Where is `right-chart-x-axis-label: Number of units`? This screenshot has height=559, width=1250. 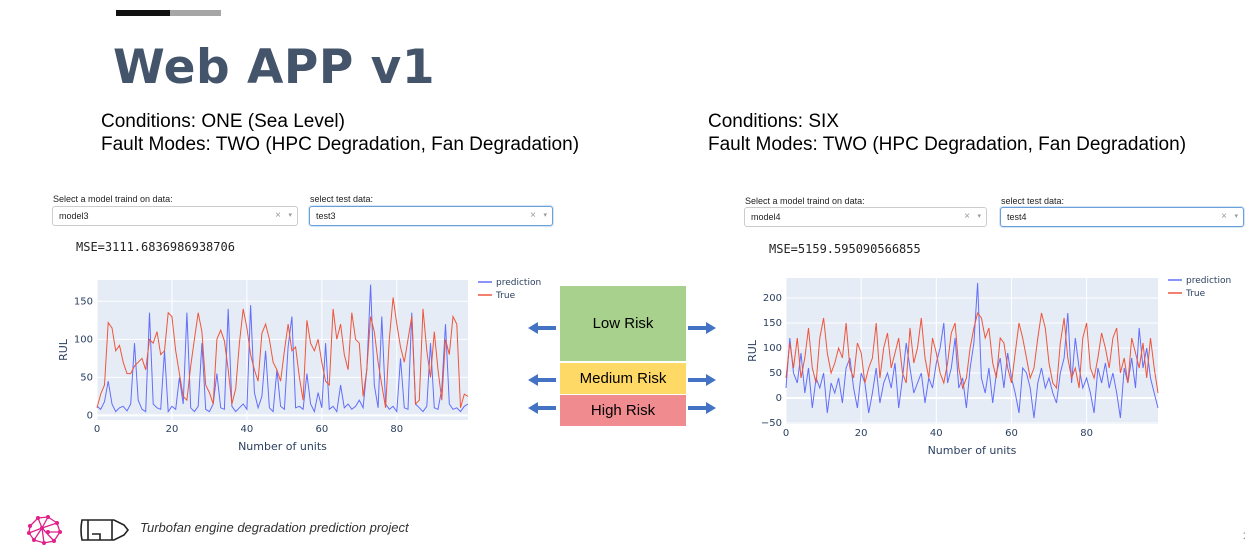
right-chart-x-axis-label: Number of units is located at coordinates (972, 450).